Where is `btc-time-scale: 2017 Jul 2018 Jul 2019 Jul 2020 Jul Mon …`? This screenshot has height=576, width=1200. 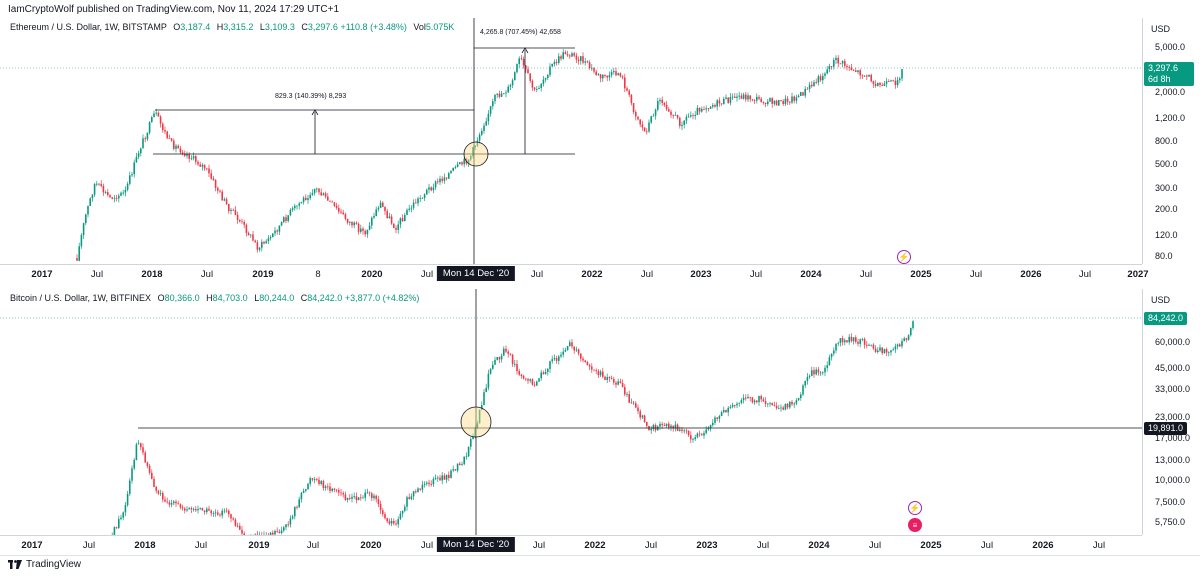
btc-time-scale: 2017 Jul 2018 Jul 2019 Jul 2020 Jul Mon … is located at coordinates (571, 544).